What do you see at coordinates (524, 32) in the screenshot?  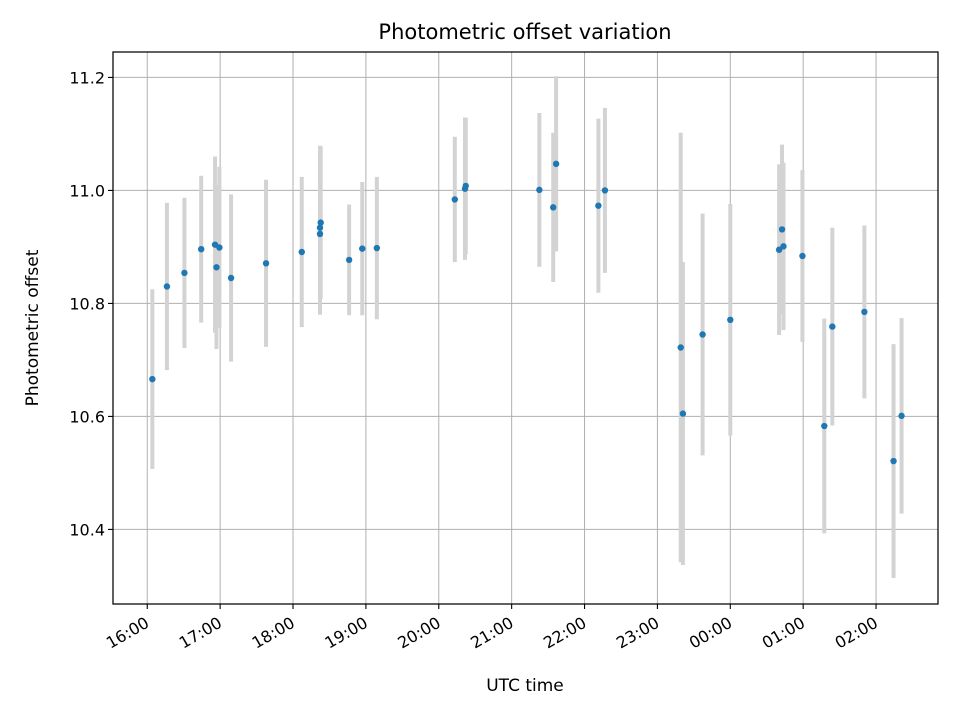 I see `chart-title: Photometric offset variation` at bounding box center [524, 32].